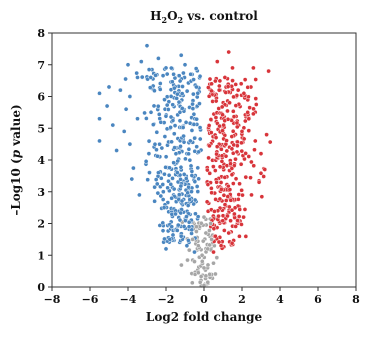 The image size is (365, 341). What do you see at coordinates (41, 97) in the screenshot?
I see `y-tick-label: 6` at bounding box center [41, 97].